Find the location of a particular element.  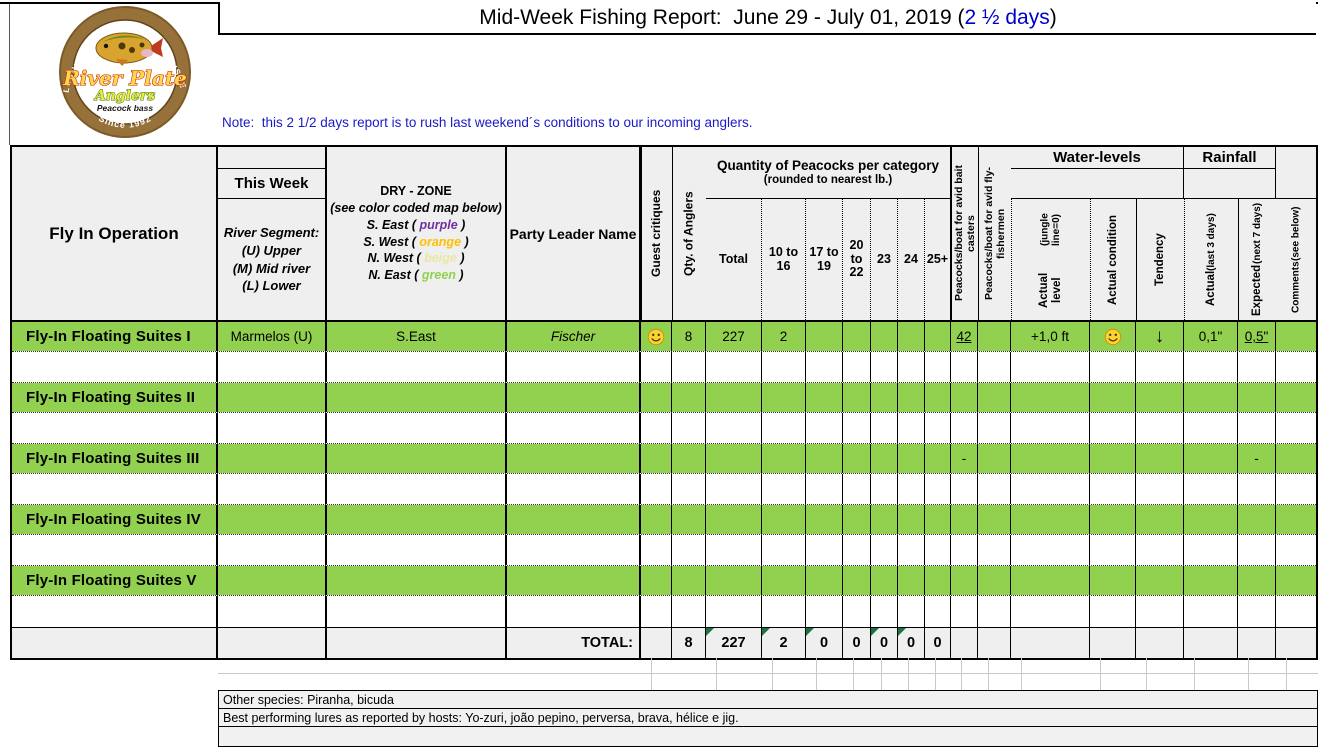

header-water-levels: Water-levels is located at coordinates (1097, 158).